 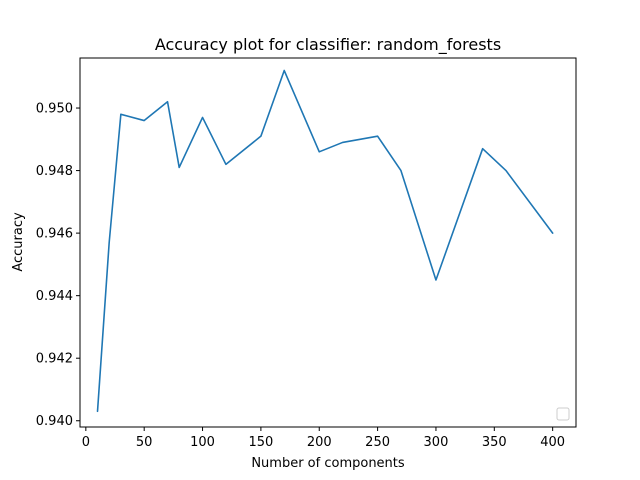 What do you see at coordinates (328, 463) in the screenshot?
I see `x-axis-label: Number of components` at bounding box center [328, 463].